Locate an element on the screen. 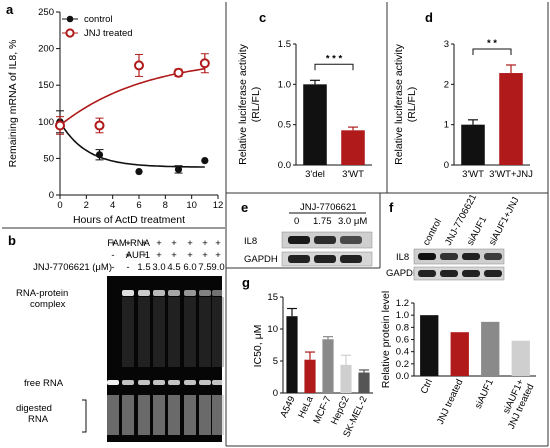  b-sign-auf1: - is located at coordinates (112, 255).